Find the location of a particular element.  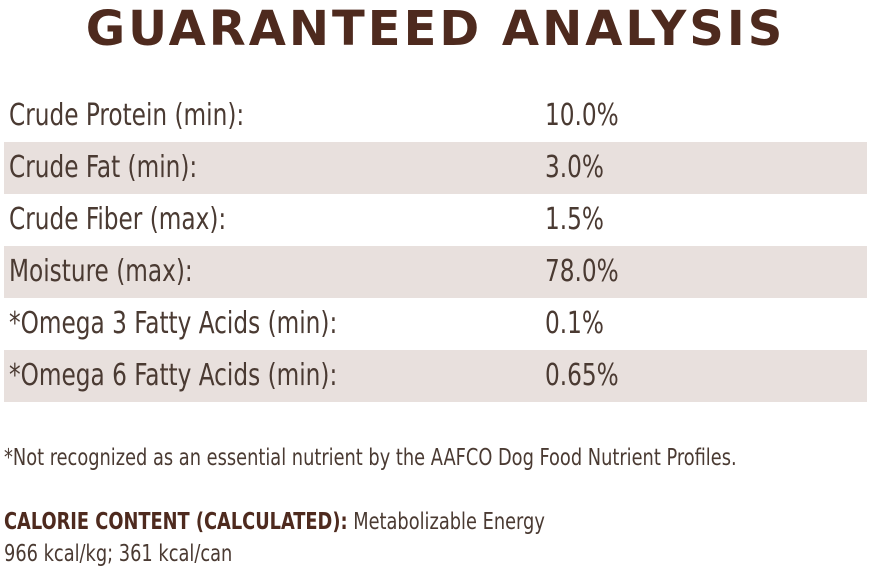

nutrient-label: *Omega 3 Fatty Acids (min): is located at coordinates (173, 323).